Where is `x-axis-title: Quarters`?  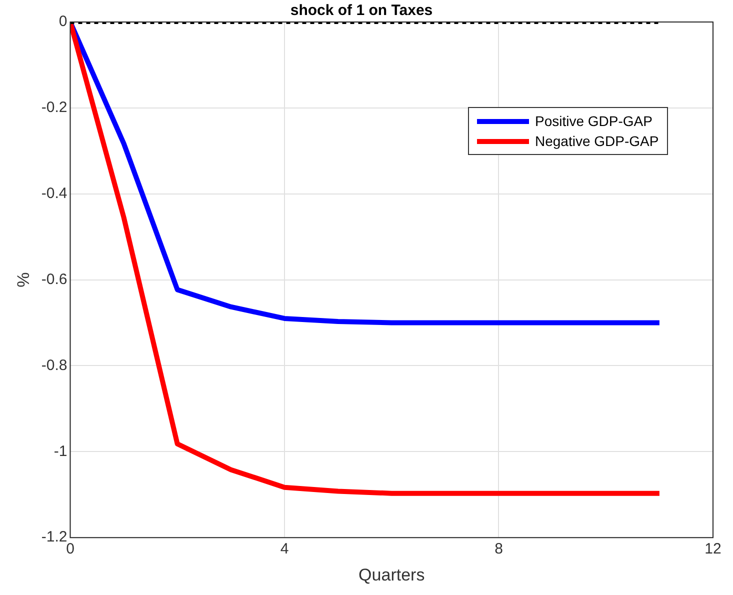
x-axis-title: Quarters is located at coordinates (391, 574).